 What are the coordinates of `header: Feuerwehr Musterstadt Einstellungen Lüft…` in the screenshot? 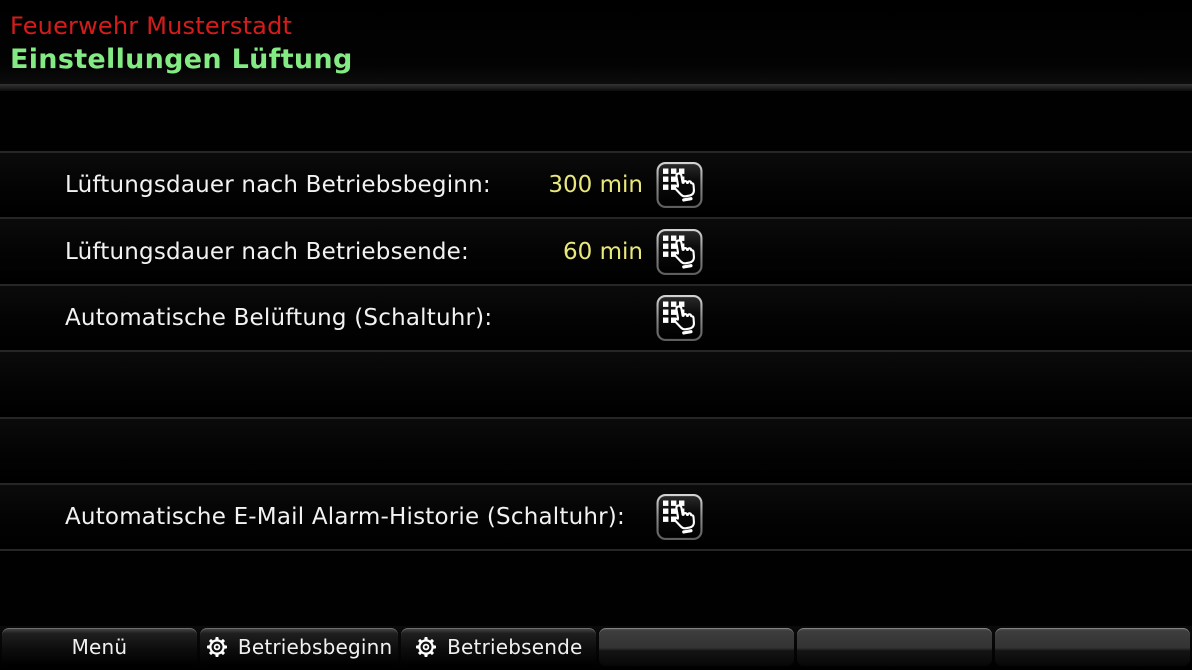 It's located at (596, 42).